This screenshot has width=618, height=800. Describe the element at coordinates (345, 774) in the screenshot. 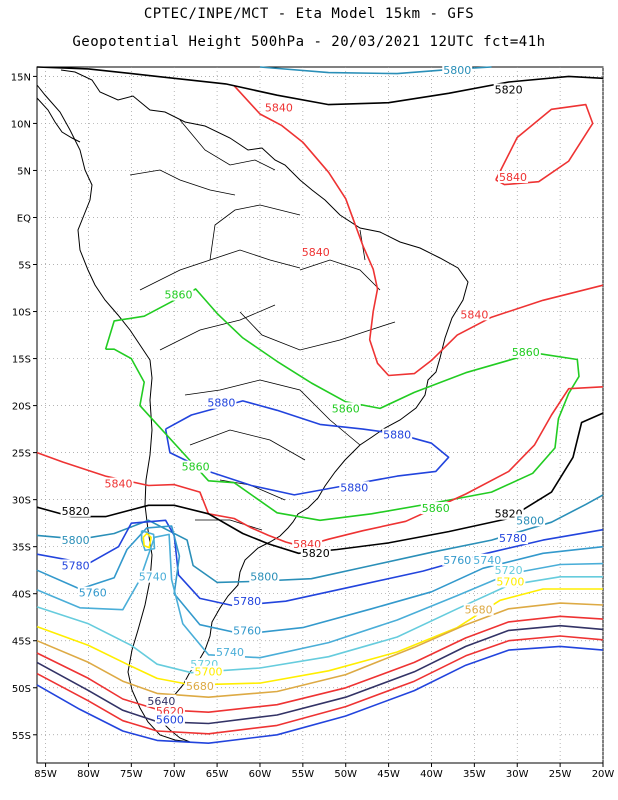

I see `lon-tick-label: 50W` at that location.